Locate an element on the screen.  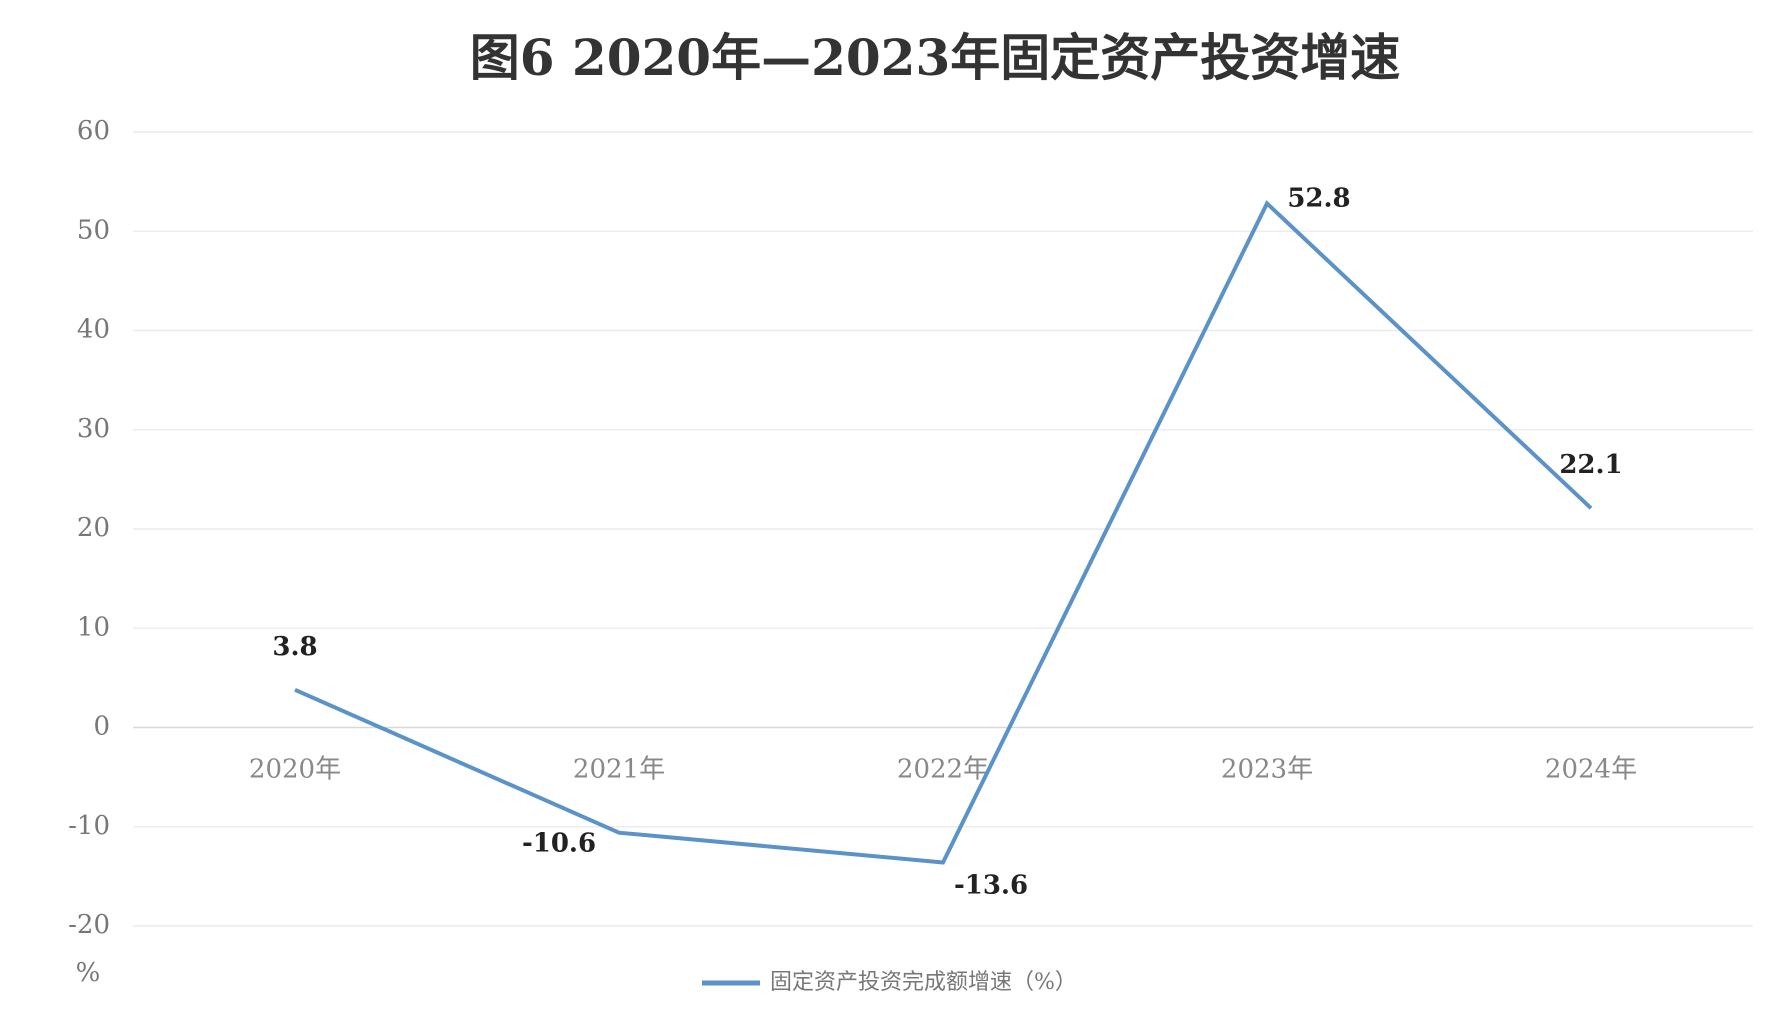
data-label: -13.6 is located at coordinates (991, 885).